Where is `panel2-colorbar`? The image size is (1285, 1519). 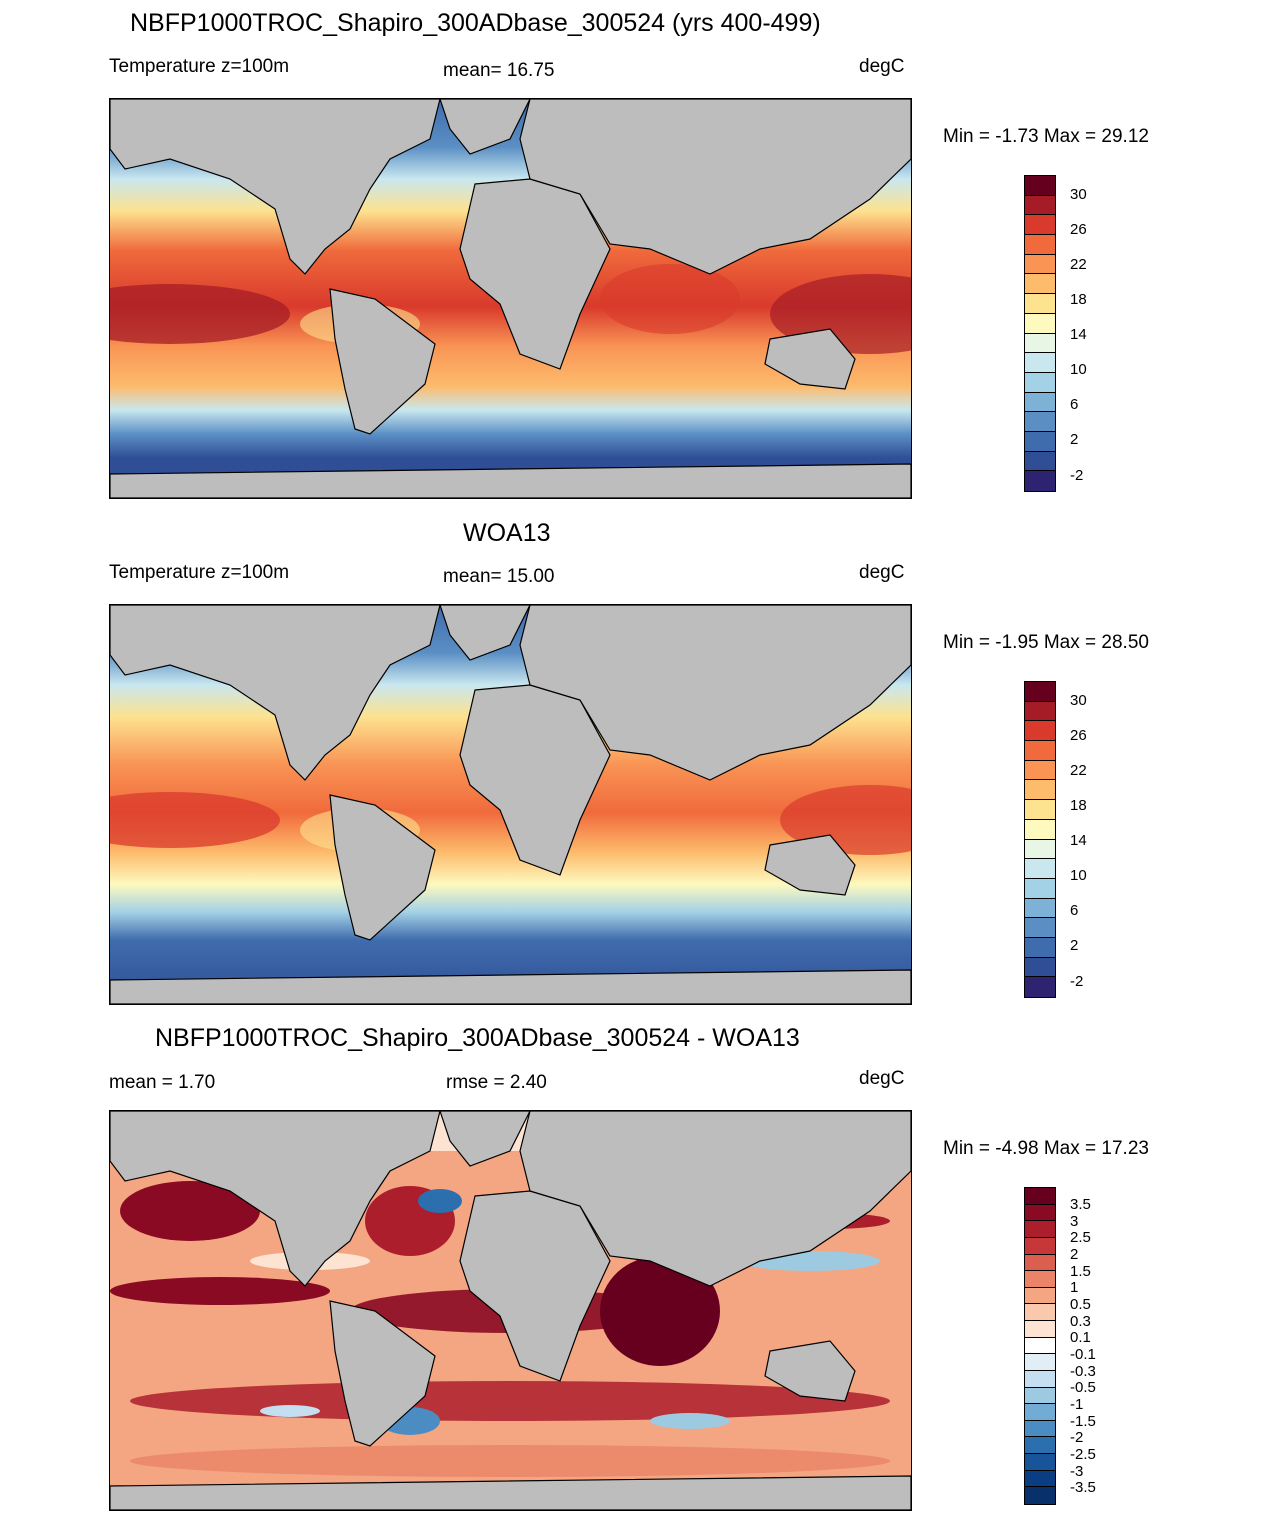
panel2-colorbar is located at coordinates (1040, 839).